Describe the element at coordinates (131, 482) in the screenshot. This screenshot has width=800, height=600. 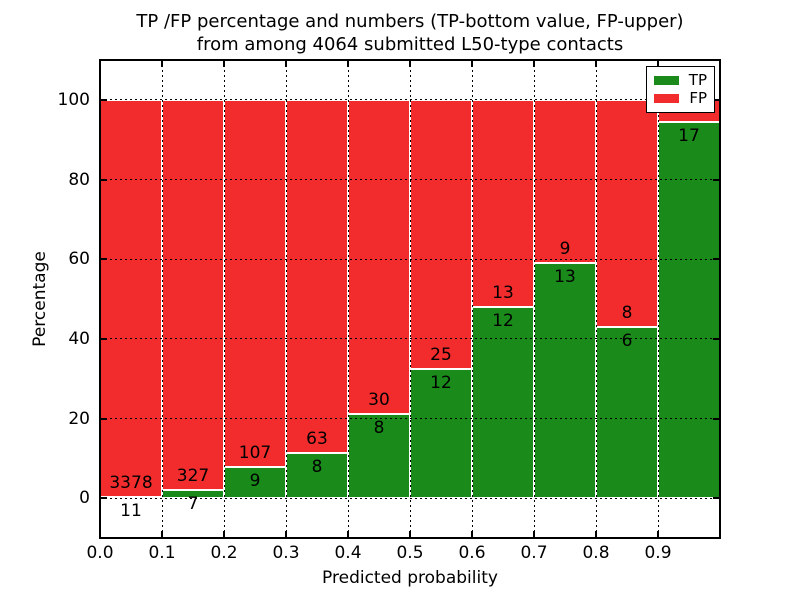
I see `fp-count-label: 3378` at that location.